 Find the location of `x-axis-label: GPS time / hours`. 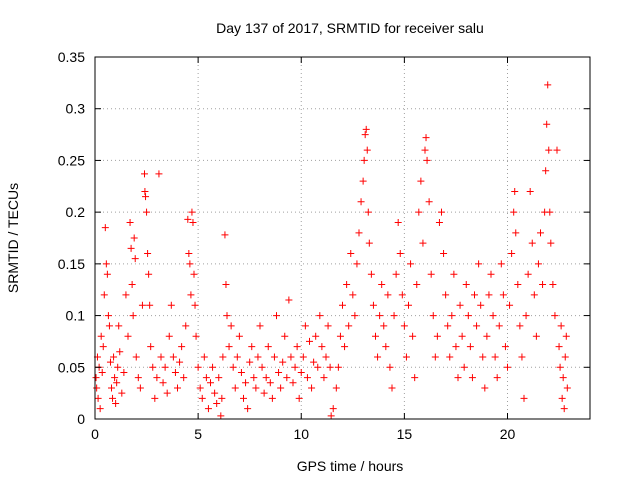

x-axis-label: GPS time / hours is located at coordinates (350, 466).